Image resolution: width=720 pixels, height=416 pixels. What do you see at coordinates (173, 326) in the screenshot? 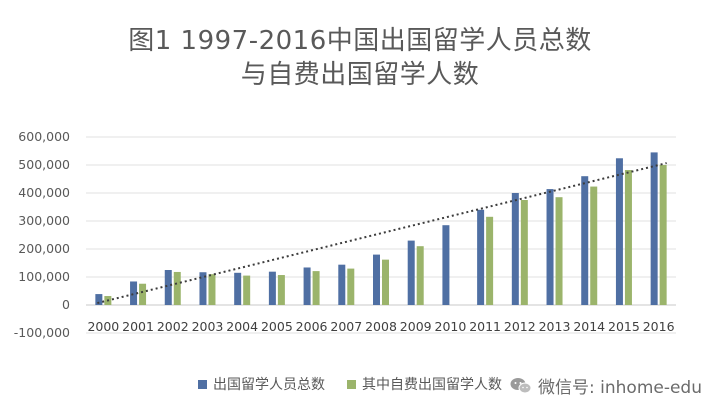
I see `x-tick-label: 2002` at bounding box center [173, 326].